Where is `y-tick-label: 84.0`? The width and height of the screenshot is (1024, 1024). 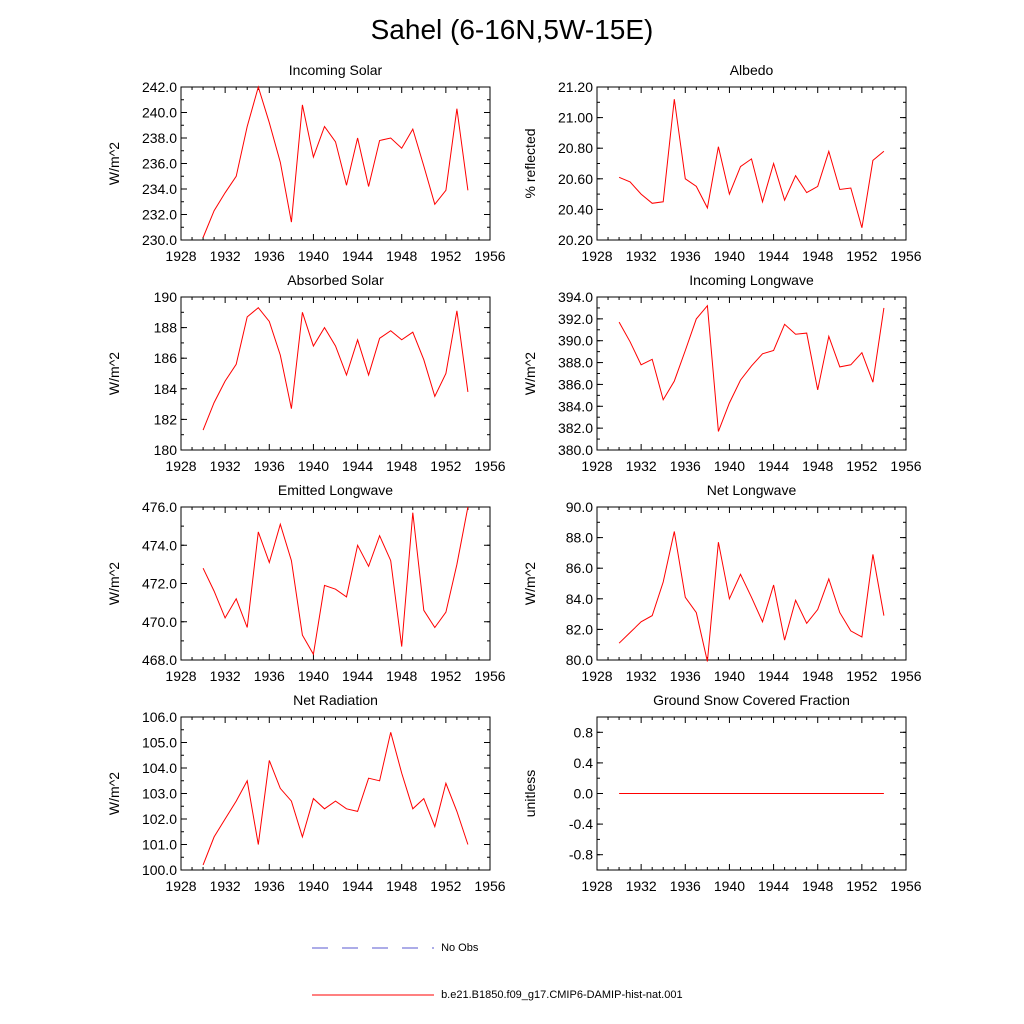 y-tick-label: 84.0 is located at coordinates (579, 599).